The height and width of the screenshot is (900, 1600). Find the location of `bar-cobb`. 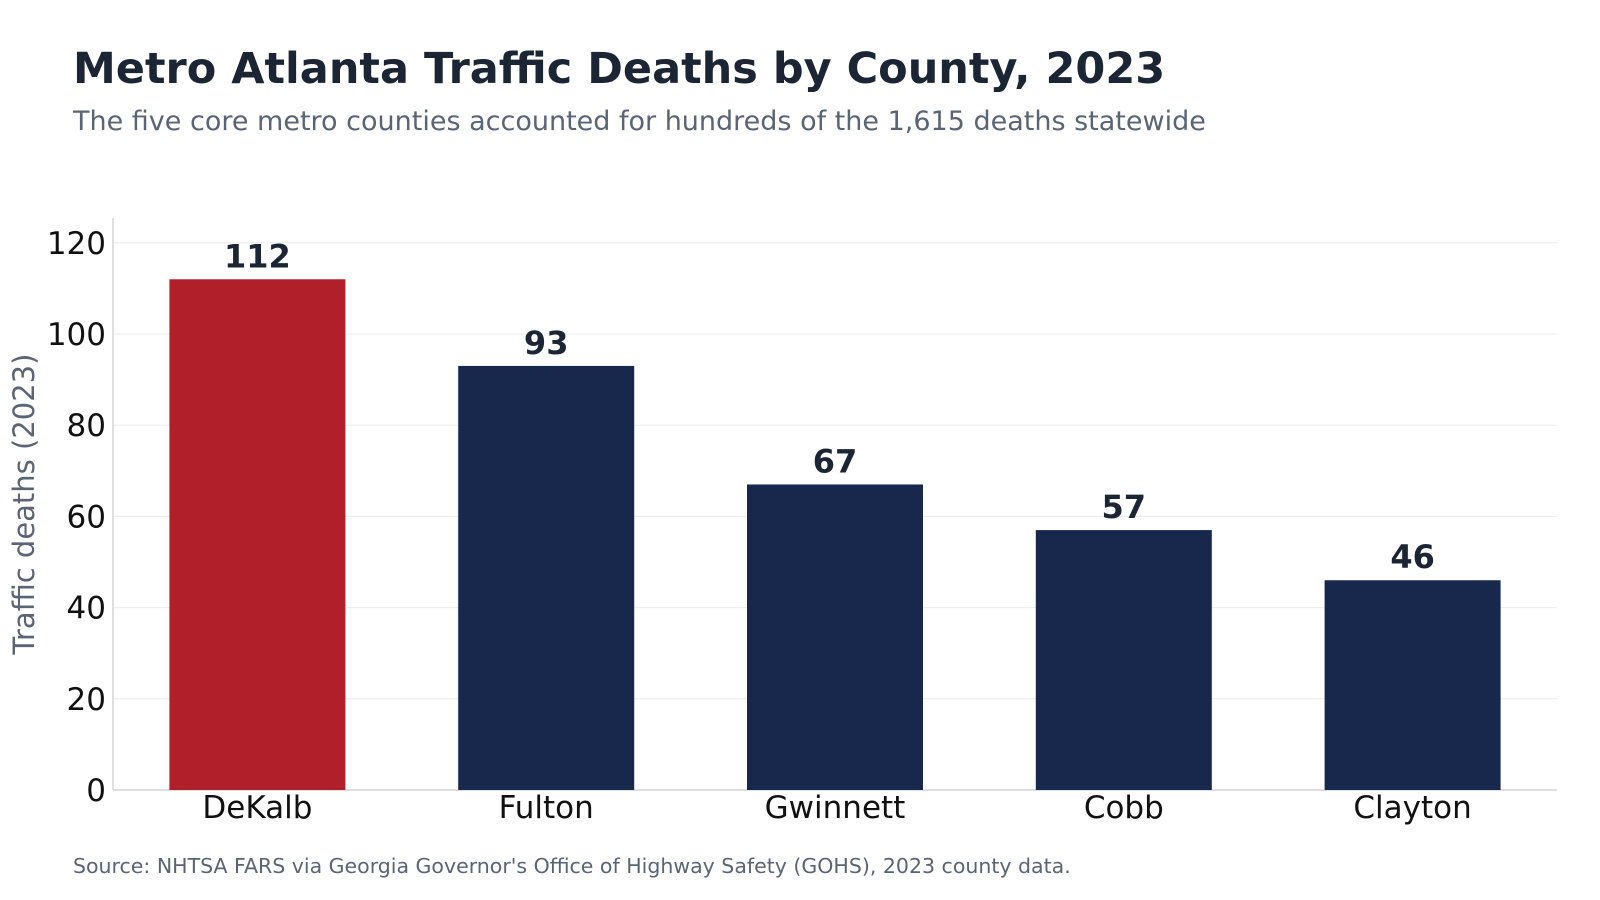

bar-cobb is located at coordinates (1123, 660).